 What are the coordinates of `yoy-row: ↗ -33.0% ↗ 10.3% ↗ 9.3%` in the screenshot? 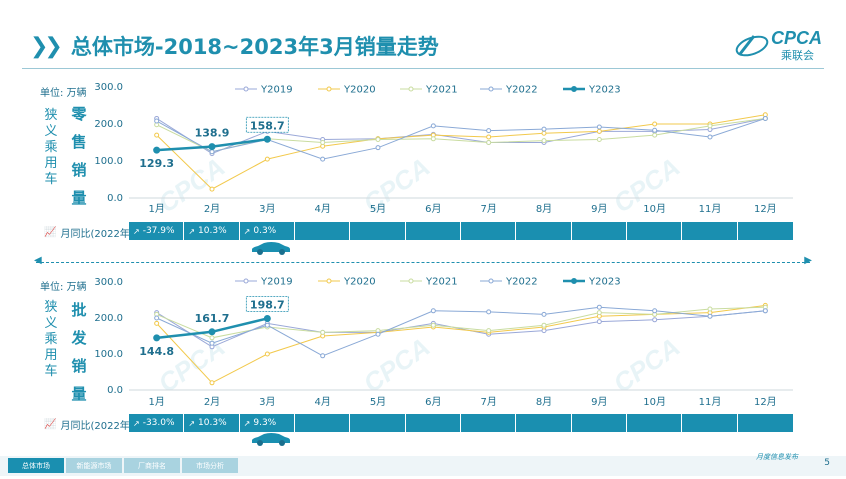 It's located at (461, 423).